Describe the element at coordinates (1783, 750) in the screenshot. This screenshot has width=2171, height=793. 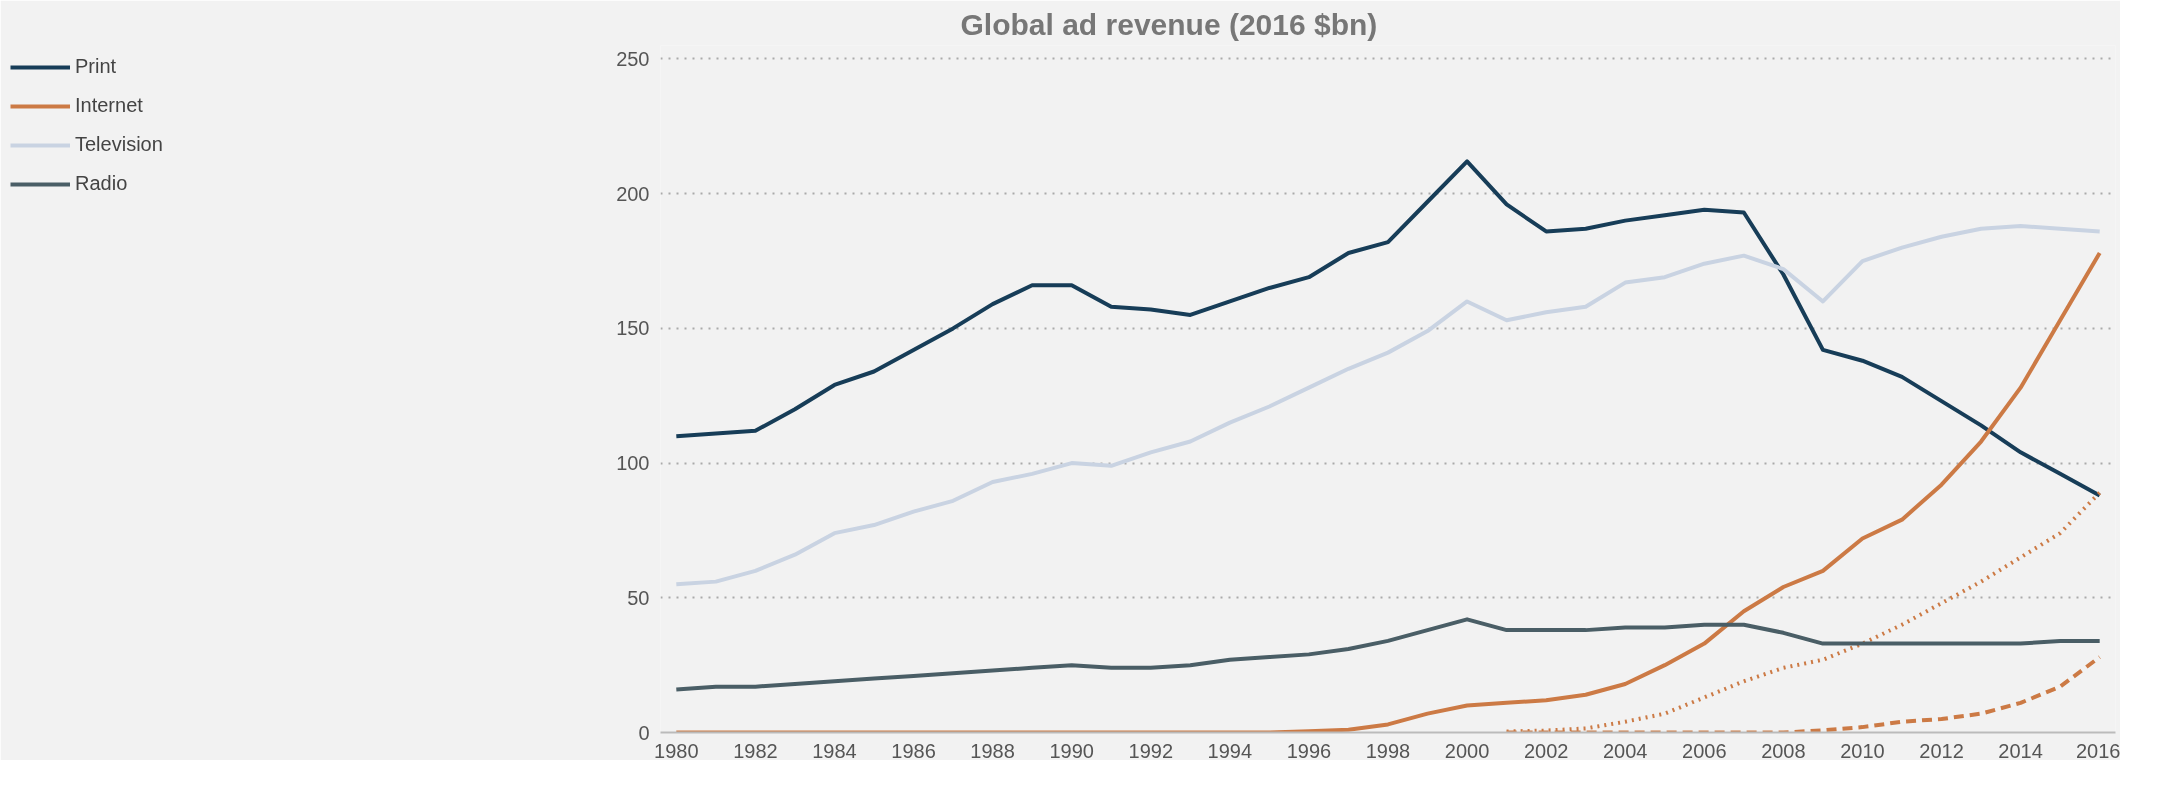
I see `x-tick-label: 2008` at that location.